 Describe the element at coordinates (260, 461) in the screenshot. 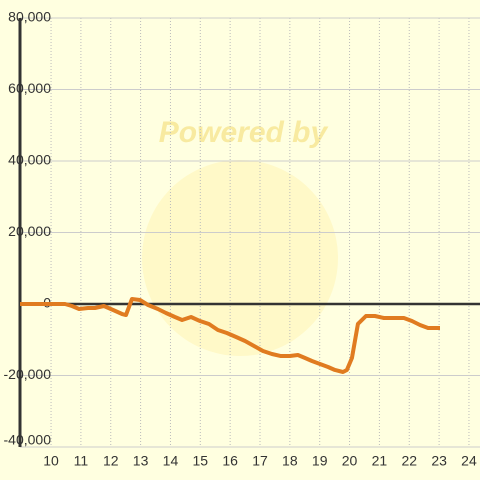

I see `x-tick-label: 17` at that location.